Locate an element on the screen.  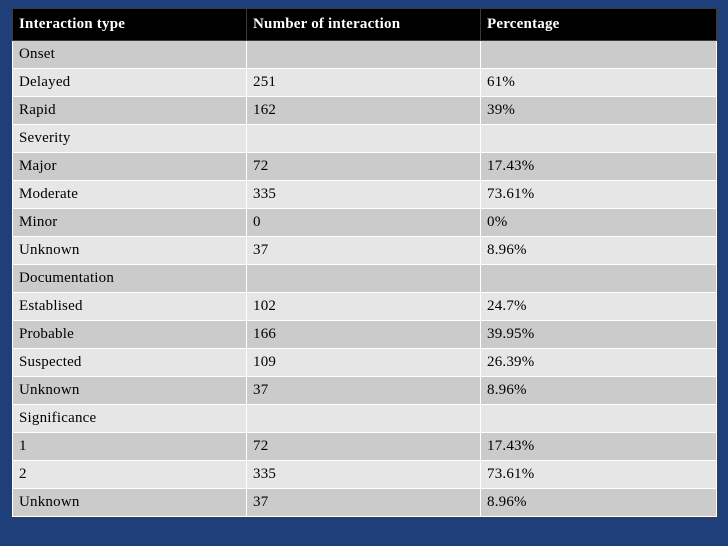
table-row: Probable 166 39.95% is located at coordinates (364, 334).